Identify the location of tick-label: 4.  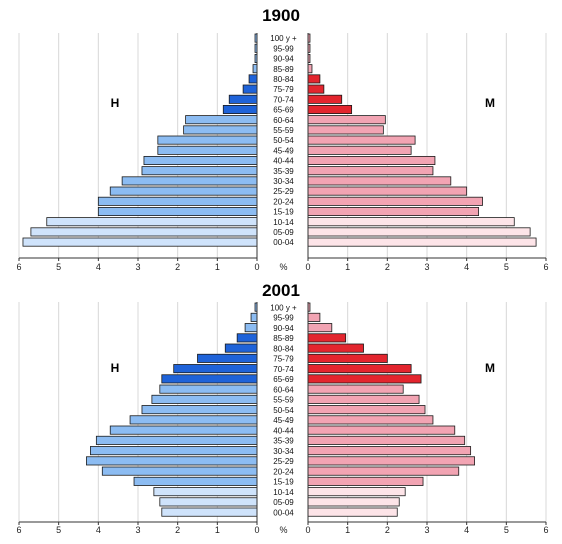
(466, 267).